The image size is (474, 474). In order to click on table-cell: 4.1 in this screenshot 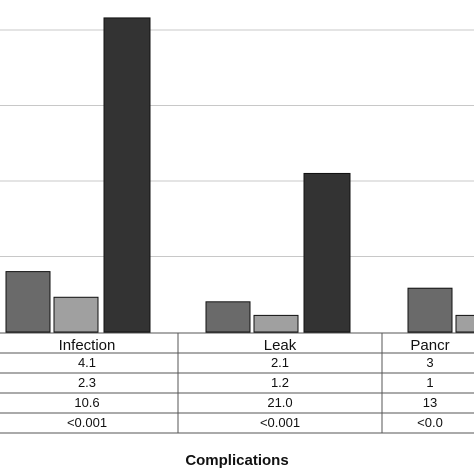, I will do `click(87, 362)`.